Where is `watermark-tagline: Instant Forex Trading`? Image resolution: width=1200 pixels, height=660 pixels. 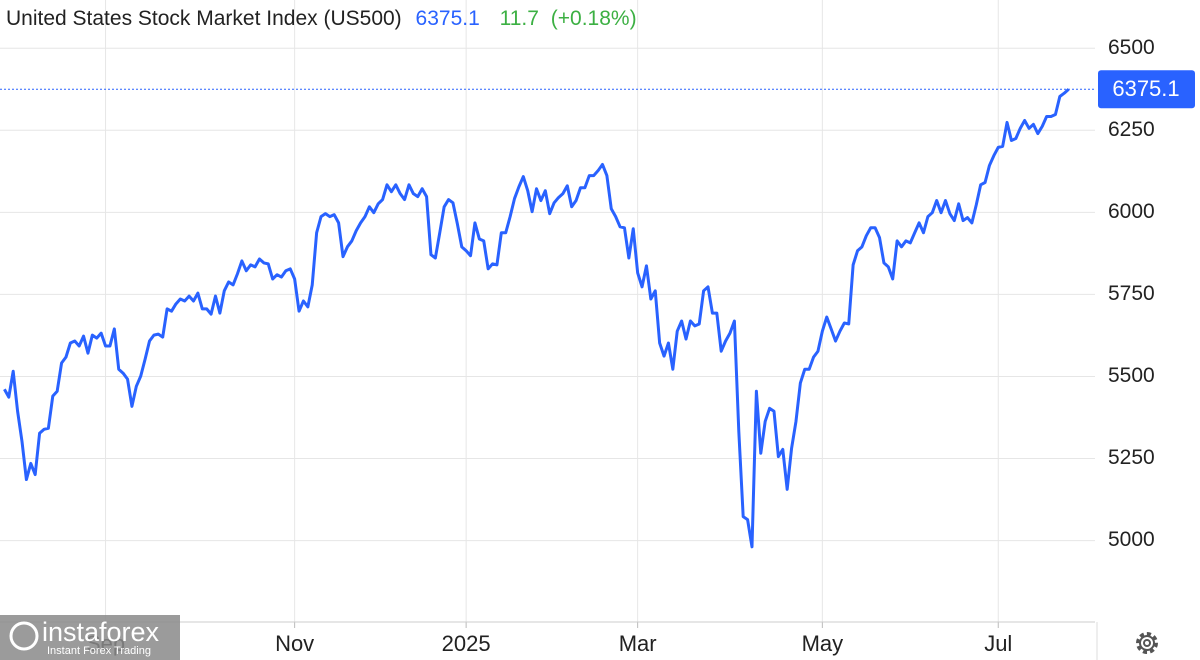
watermark-tagline: Instant Forex Trading is located at coordinates (99, 651).